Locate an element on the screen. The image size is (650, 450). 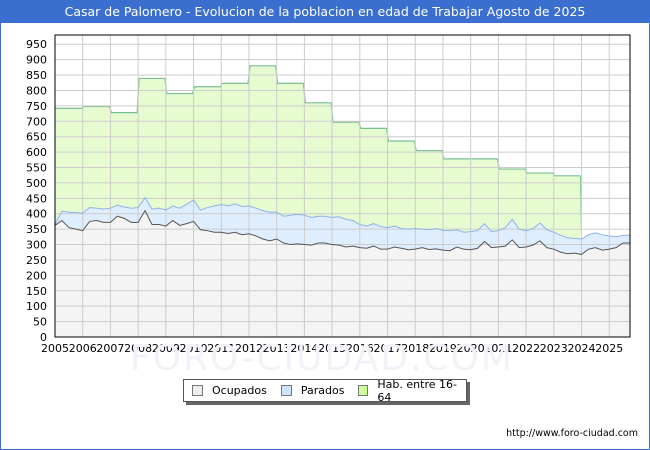
svg-text: 2019 is located at coordinates (443, 348).